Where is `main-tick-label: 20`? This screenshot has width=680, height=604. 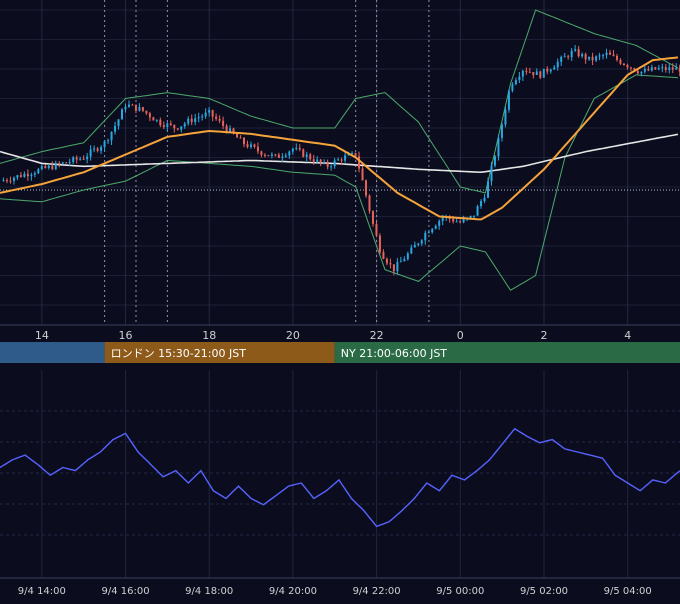 main-tick-label: 20 is located at coordinates (293, 335).